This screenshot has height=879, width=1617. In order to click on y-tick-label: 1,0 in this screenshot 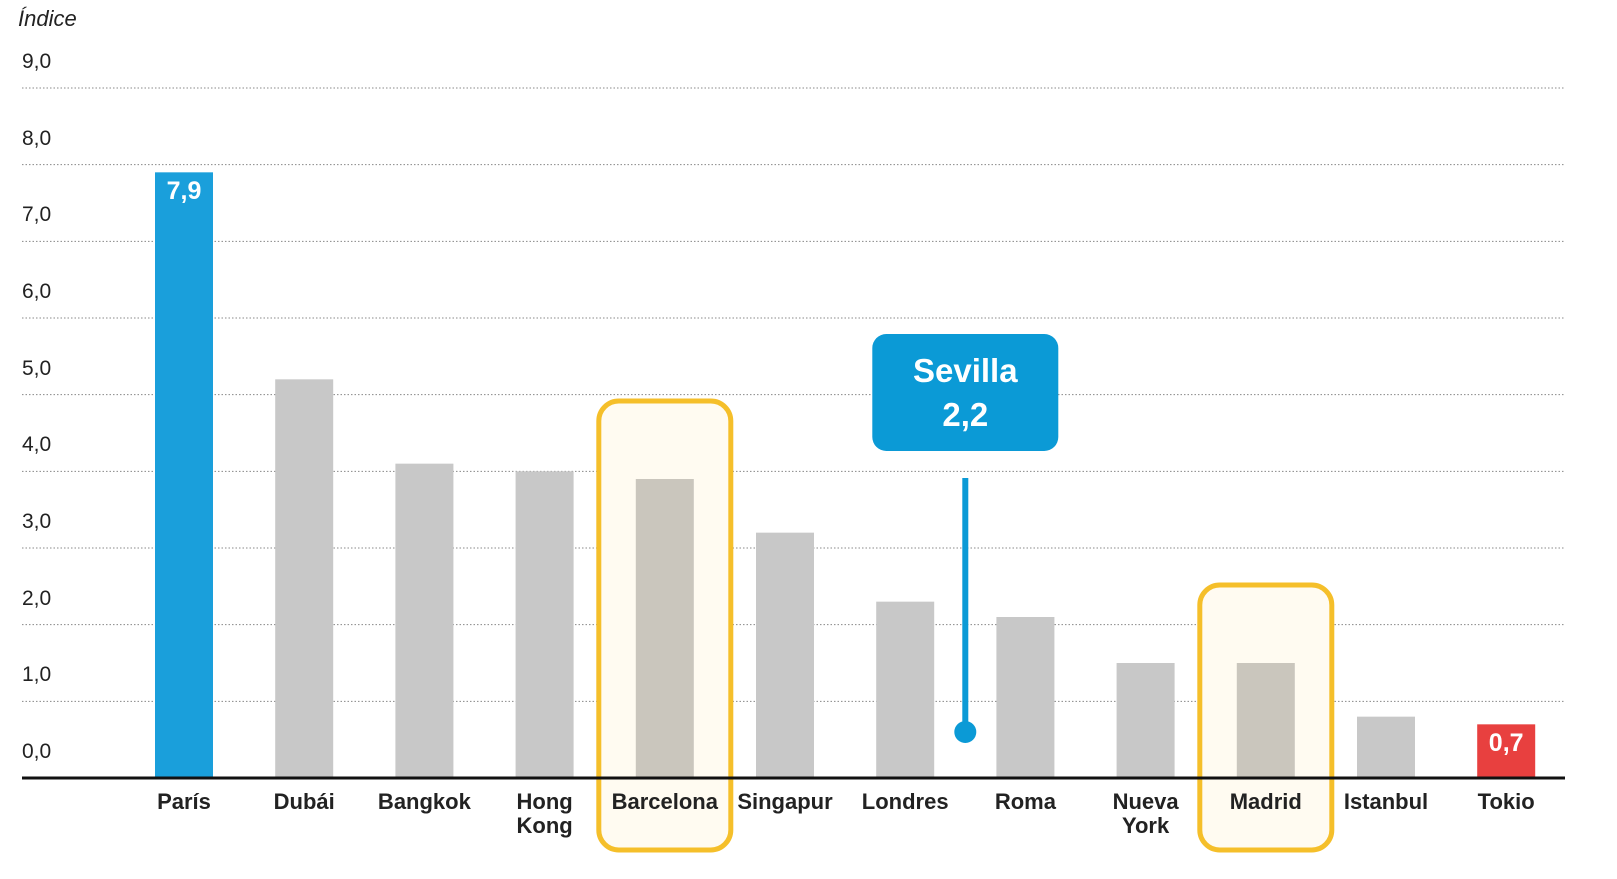, I will do `click(37, 675)`.